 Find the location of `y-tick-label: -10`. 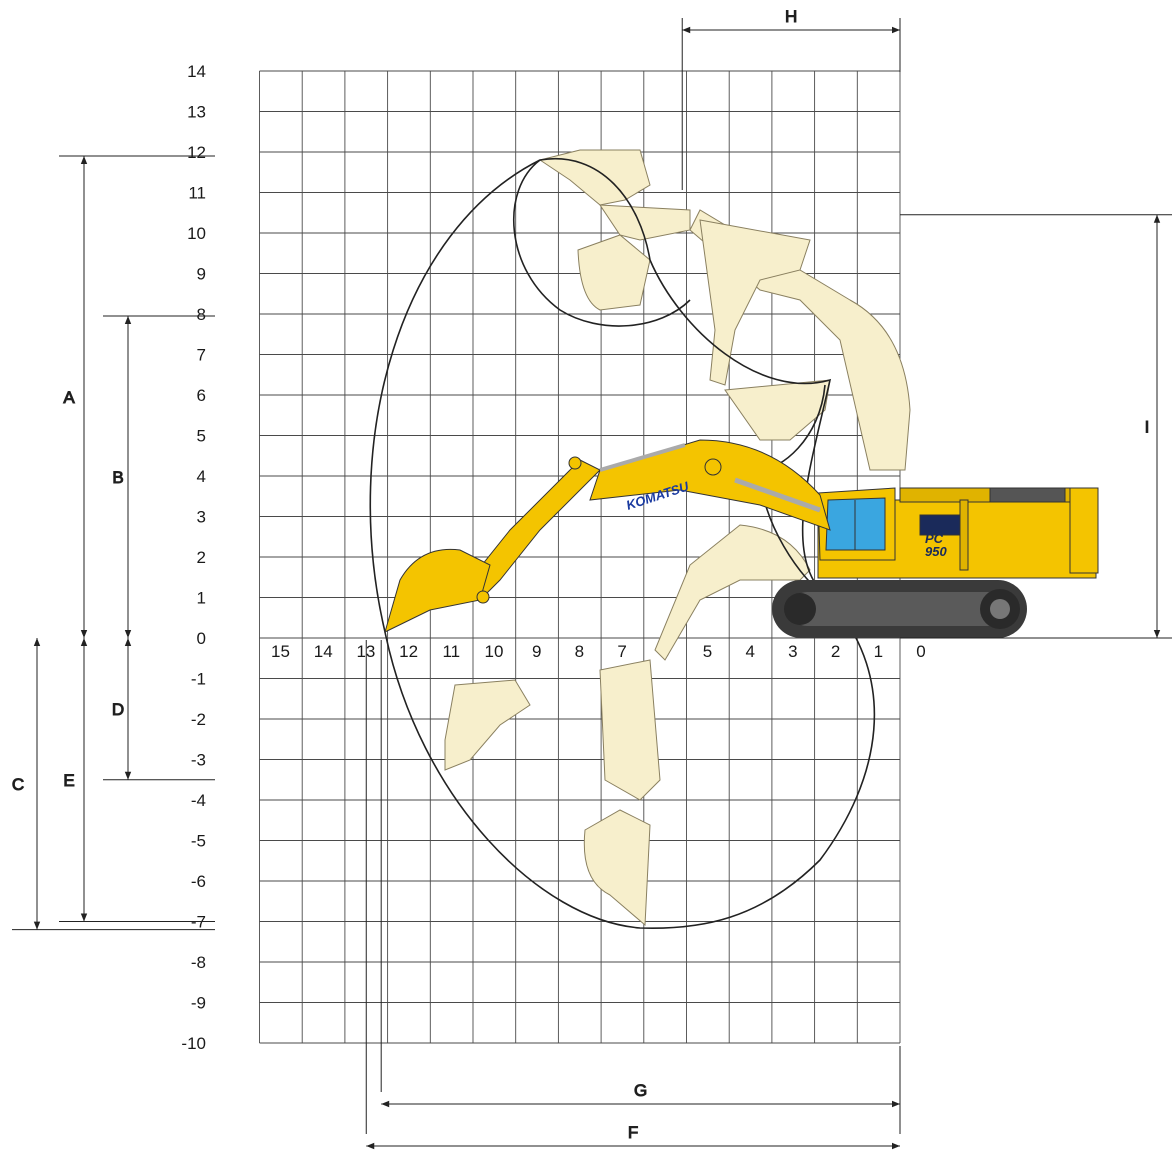

y-tick-label: -10 is located at coordinates (193, 1043).